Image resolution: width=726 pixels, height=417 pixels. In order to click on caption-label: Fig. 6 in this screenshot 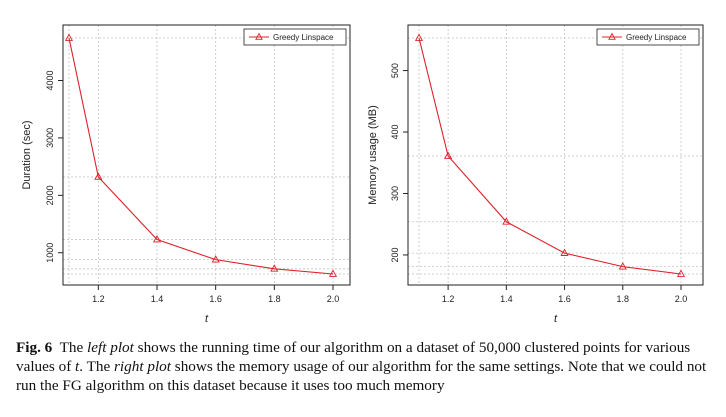, I will do `click(34, 347)`.